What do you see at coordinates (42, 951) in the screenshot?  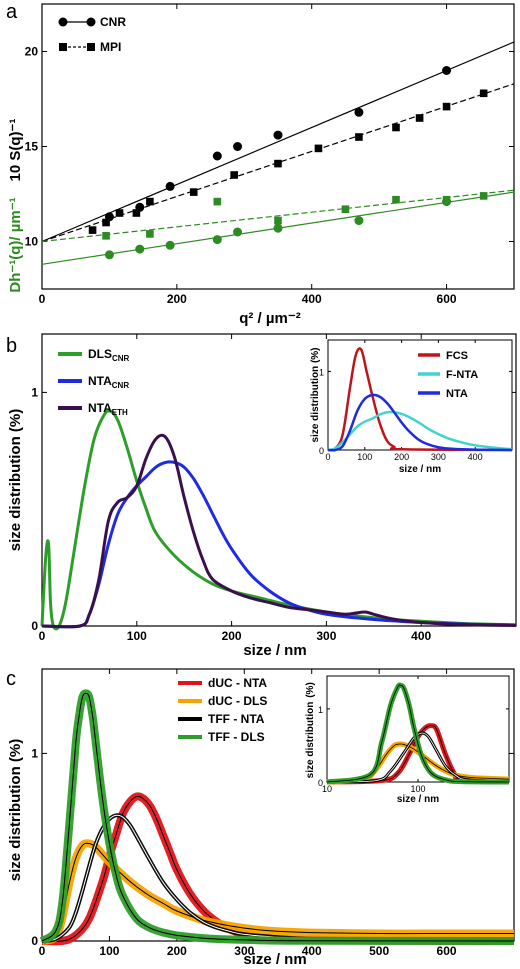 I see `panel-c-xtick-label: 0` at bounding box center [42, 951].